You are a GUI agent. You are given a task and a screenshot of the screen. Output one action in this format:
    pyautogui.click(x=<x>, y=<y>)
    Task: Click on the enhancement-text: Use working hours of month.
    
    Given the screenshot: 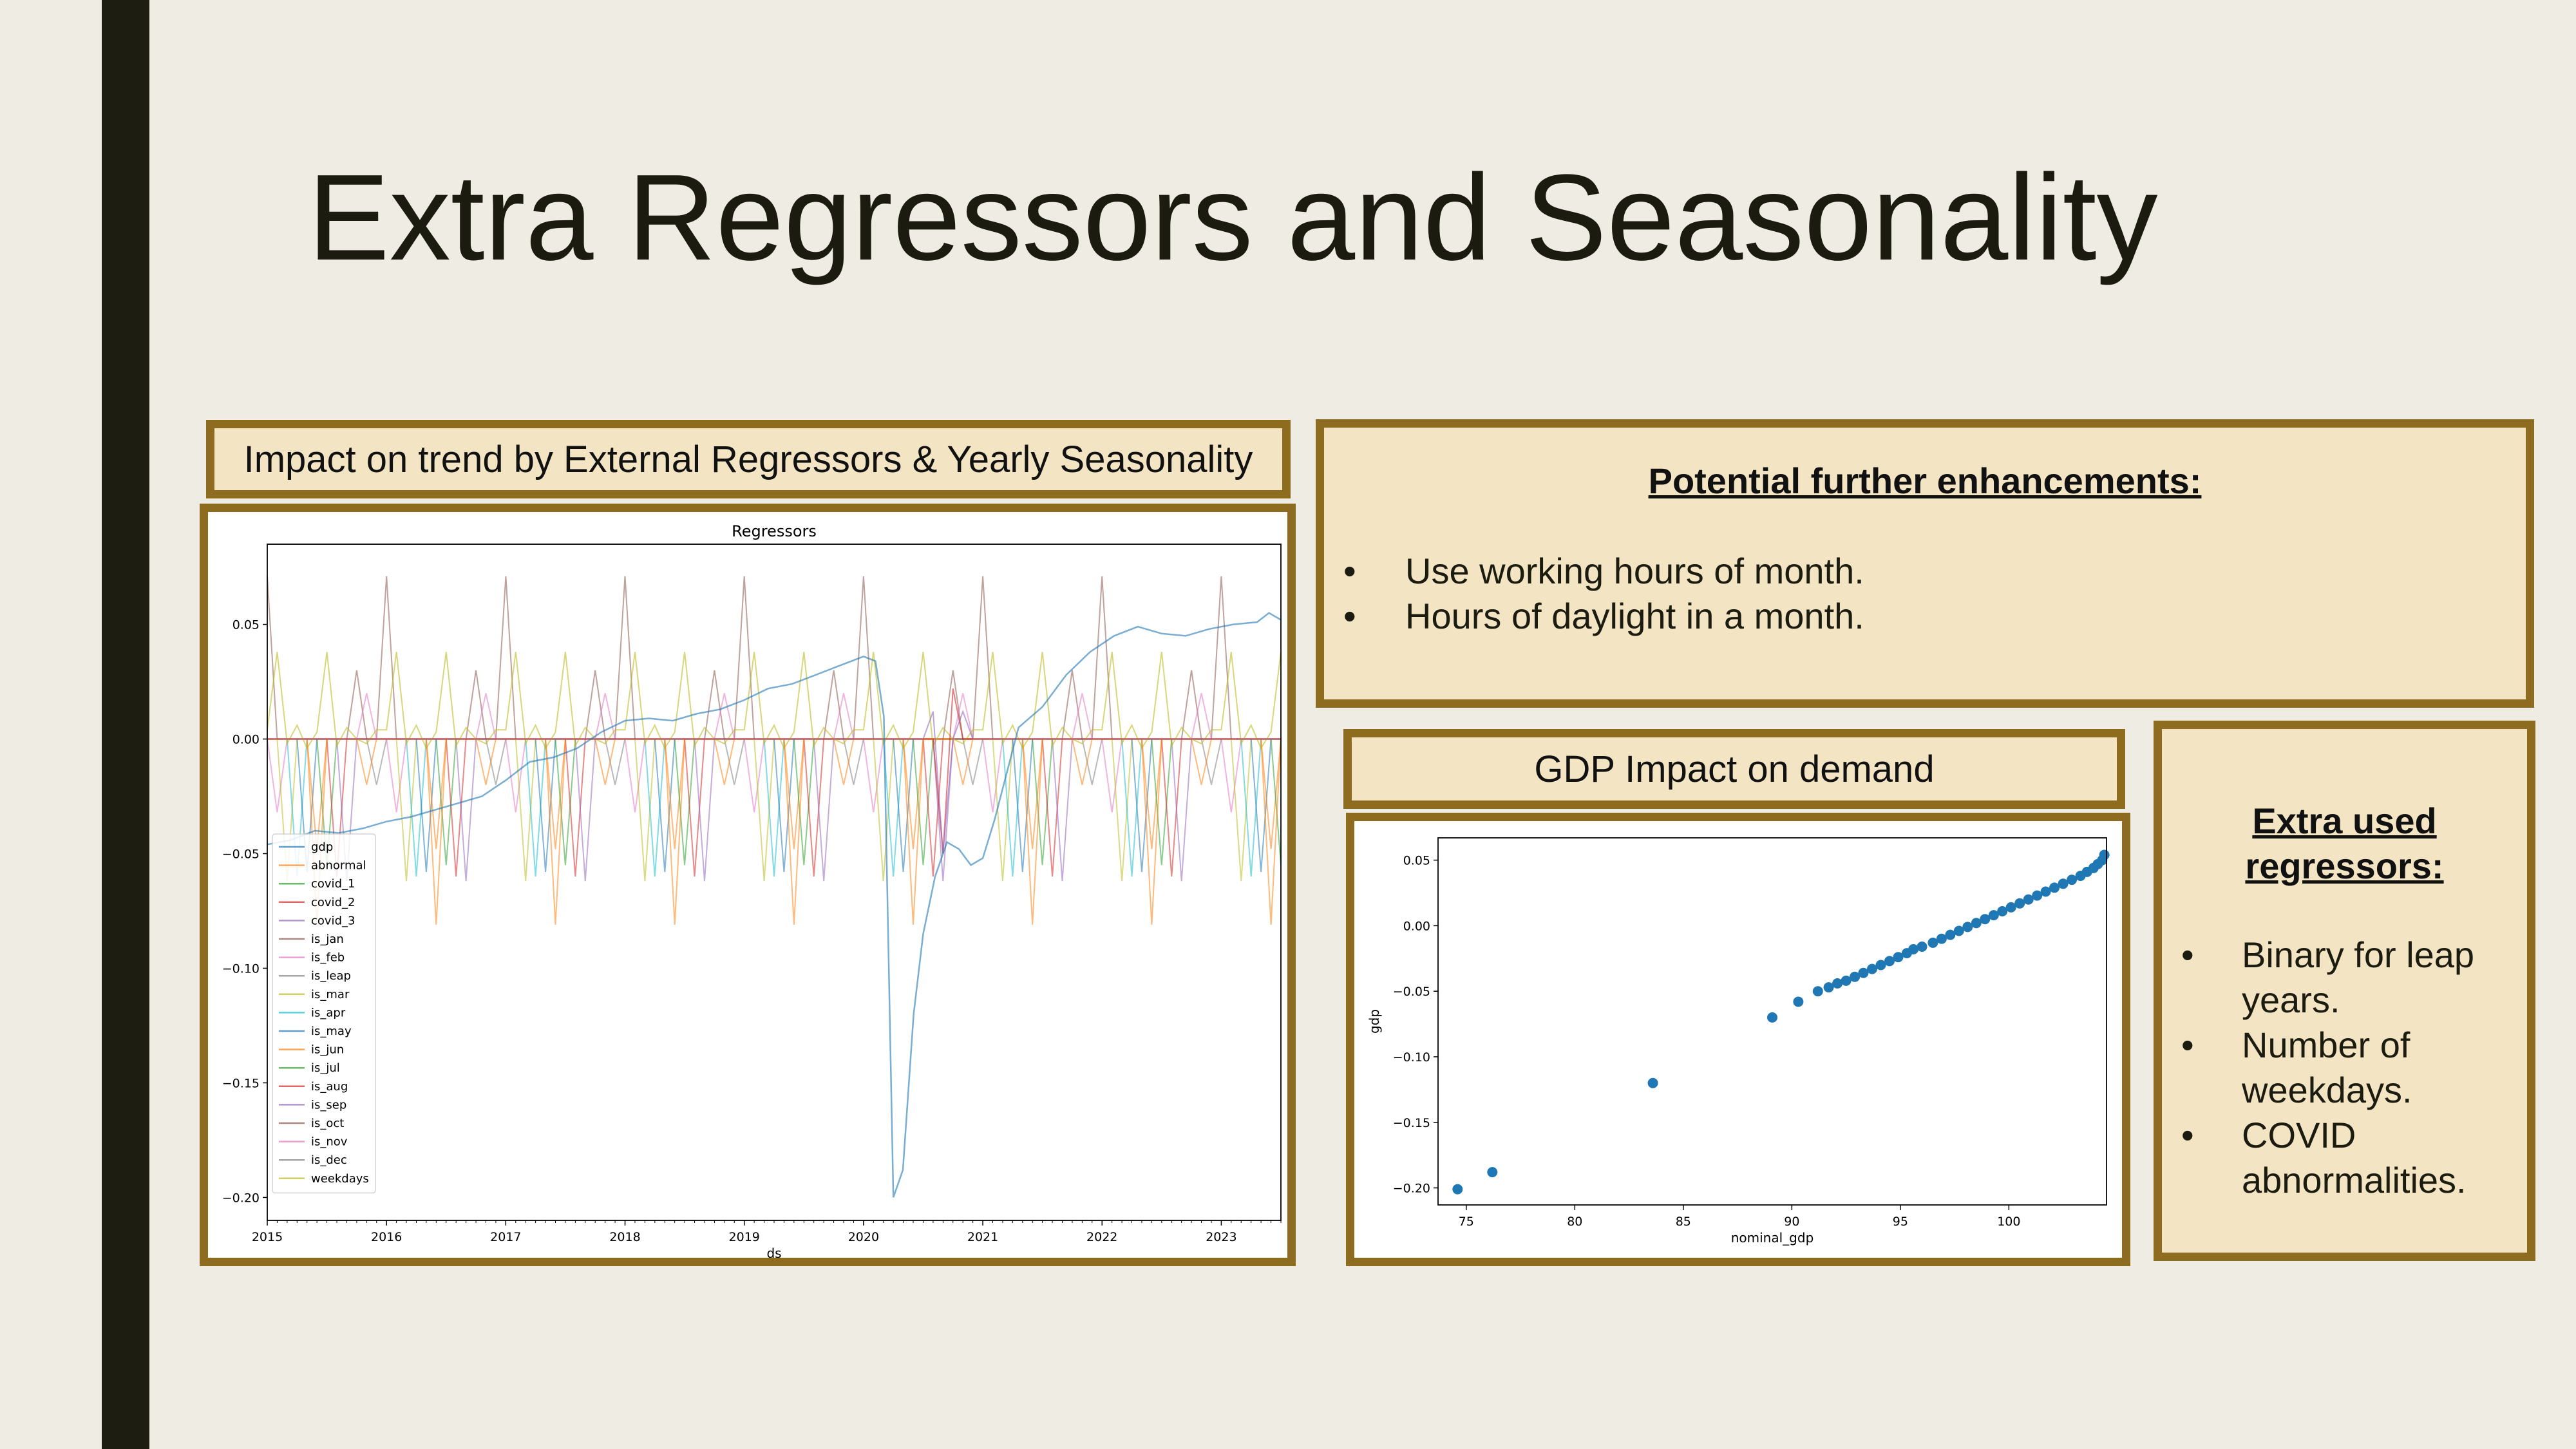 What is the action you would take?
    pyautogui.click(x=1634, y=571)
    